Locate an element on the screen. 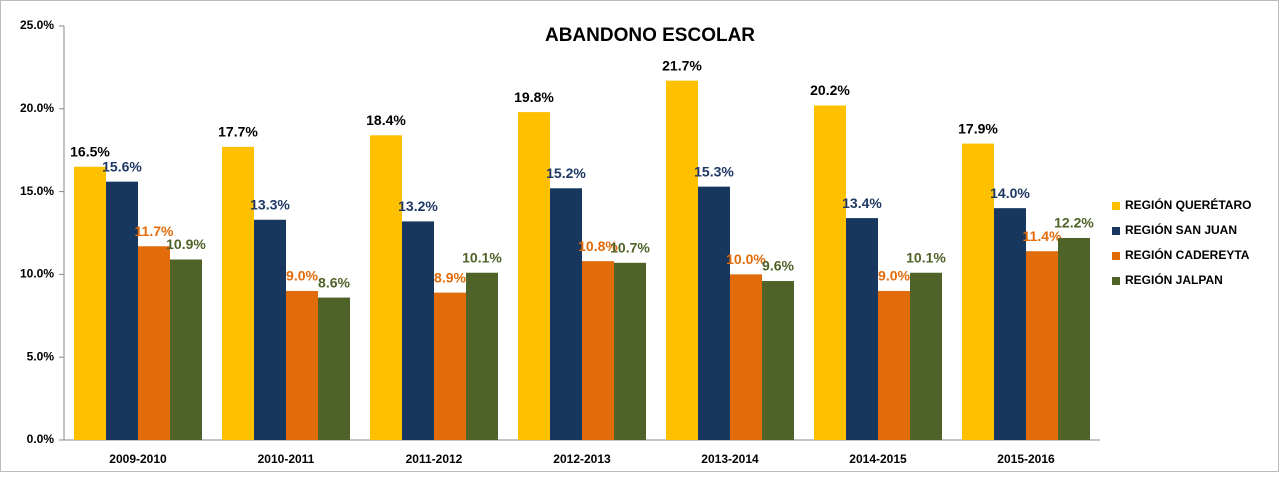 The image size is (1279, 477). data-label: 17.7% is located at coordinates (238, 132).